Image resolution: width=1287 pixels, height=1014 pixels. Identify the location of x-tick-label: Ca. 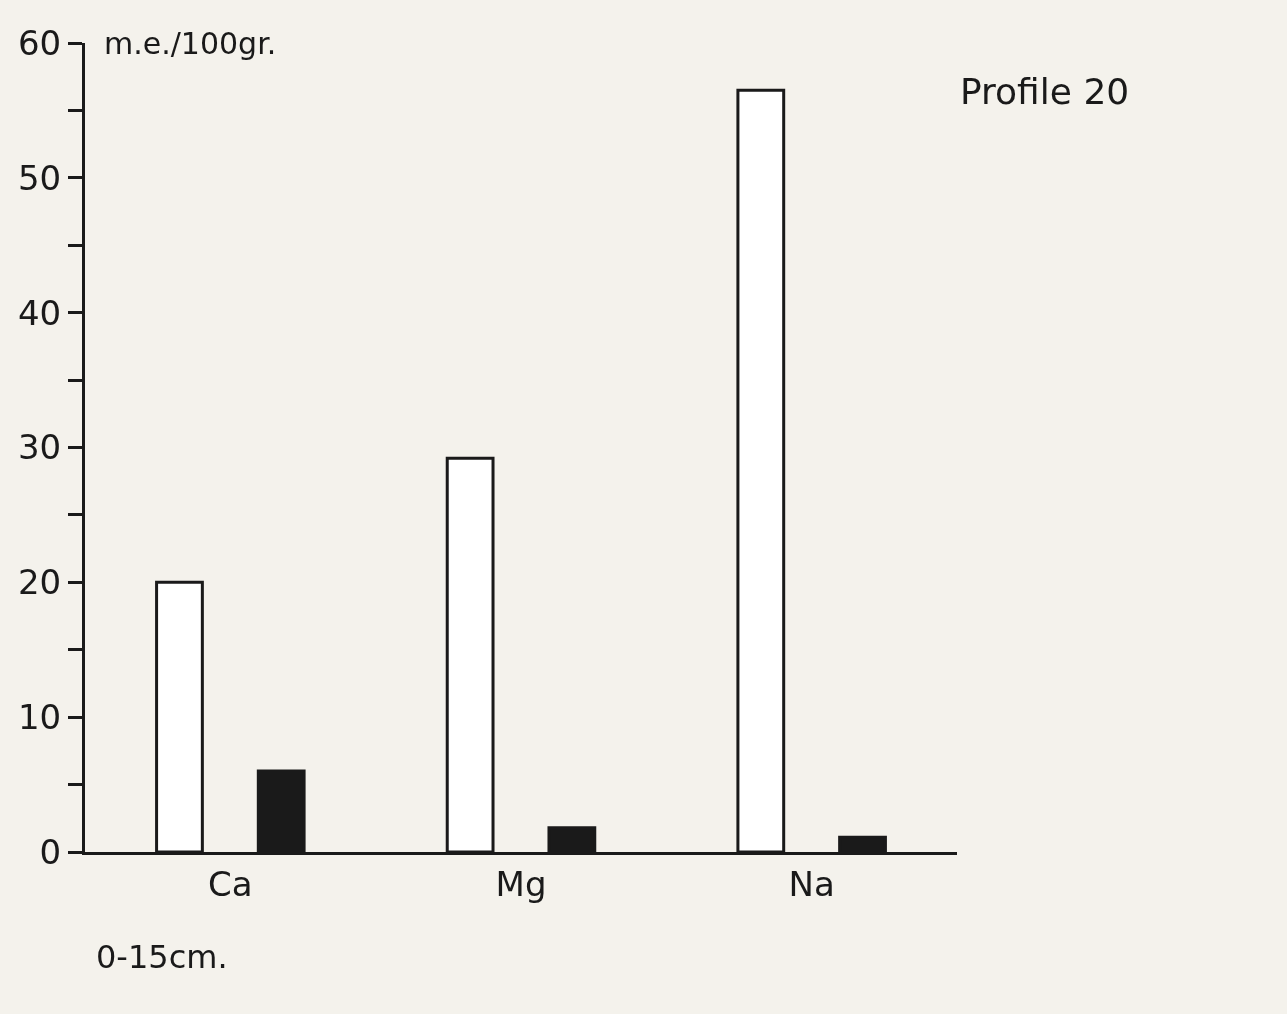
(230, 883).